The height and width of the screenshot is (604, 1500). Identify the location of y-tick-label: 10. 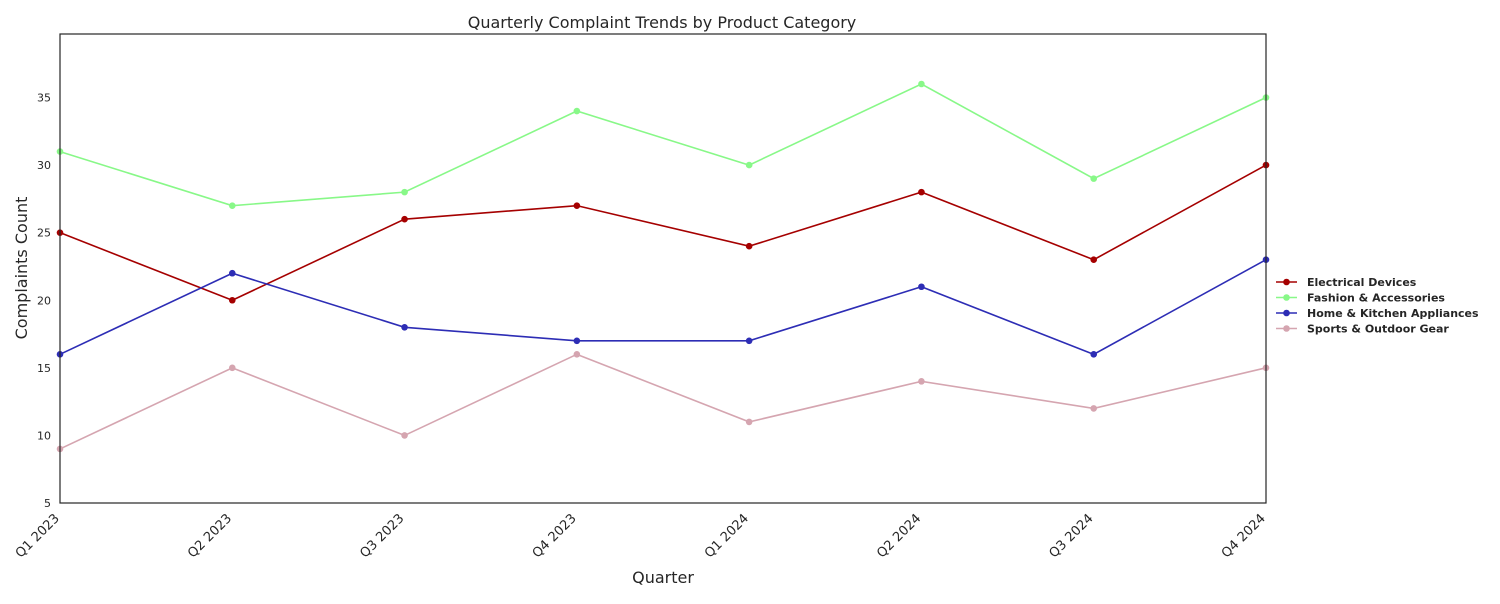
(44, 435).